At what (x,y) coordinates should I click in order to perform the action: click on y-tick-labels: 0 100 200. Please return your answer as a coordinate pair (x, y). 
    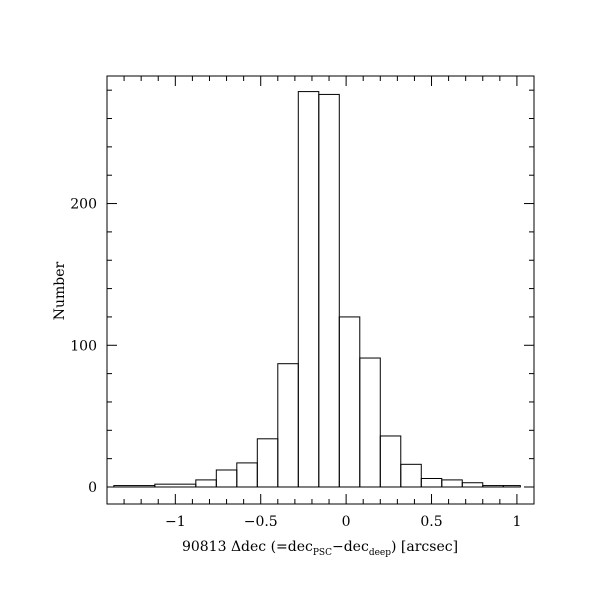
    Looking at the image, I should click on (83, 346).